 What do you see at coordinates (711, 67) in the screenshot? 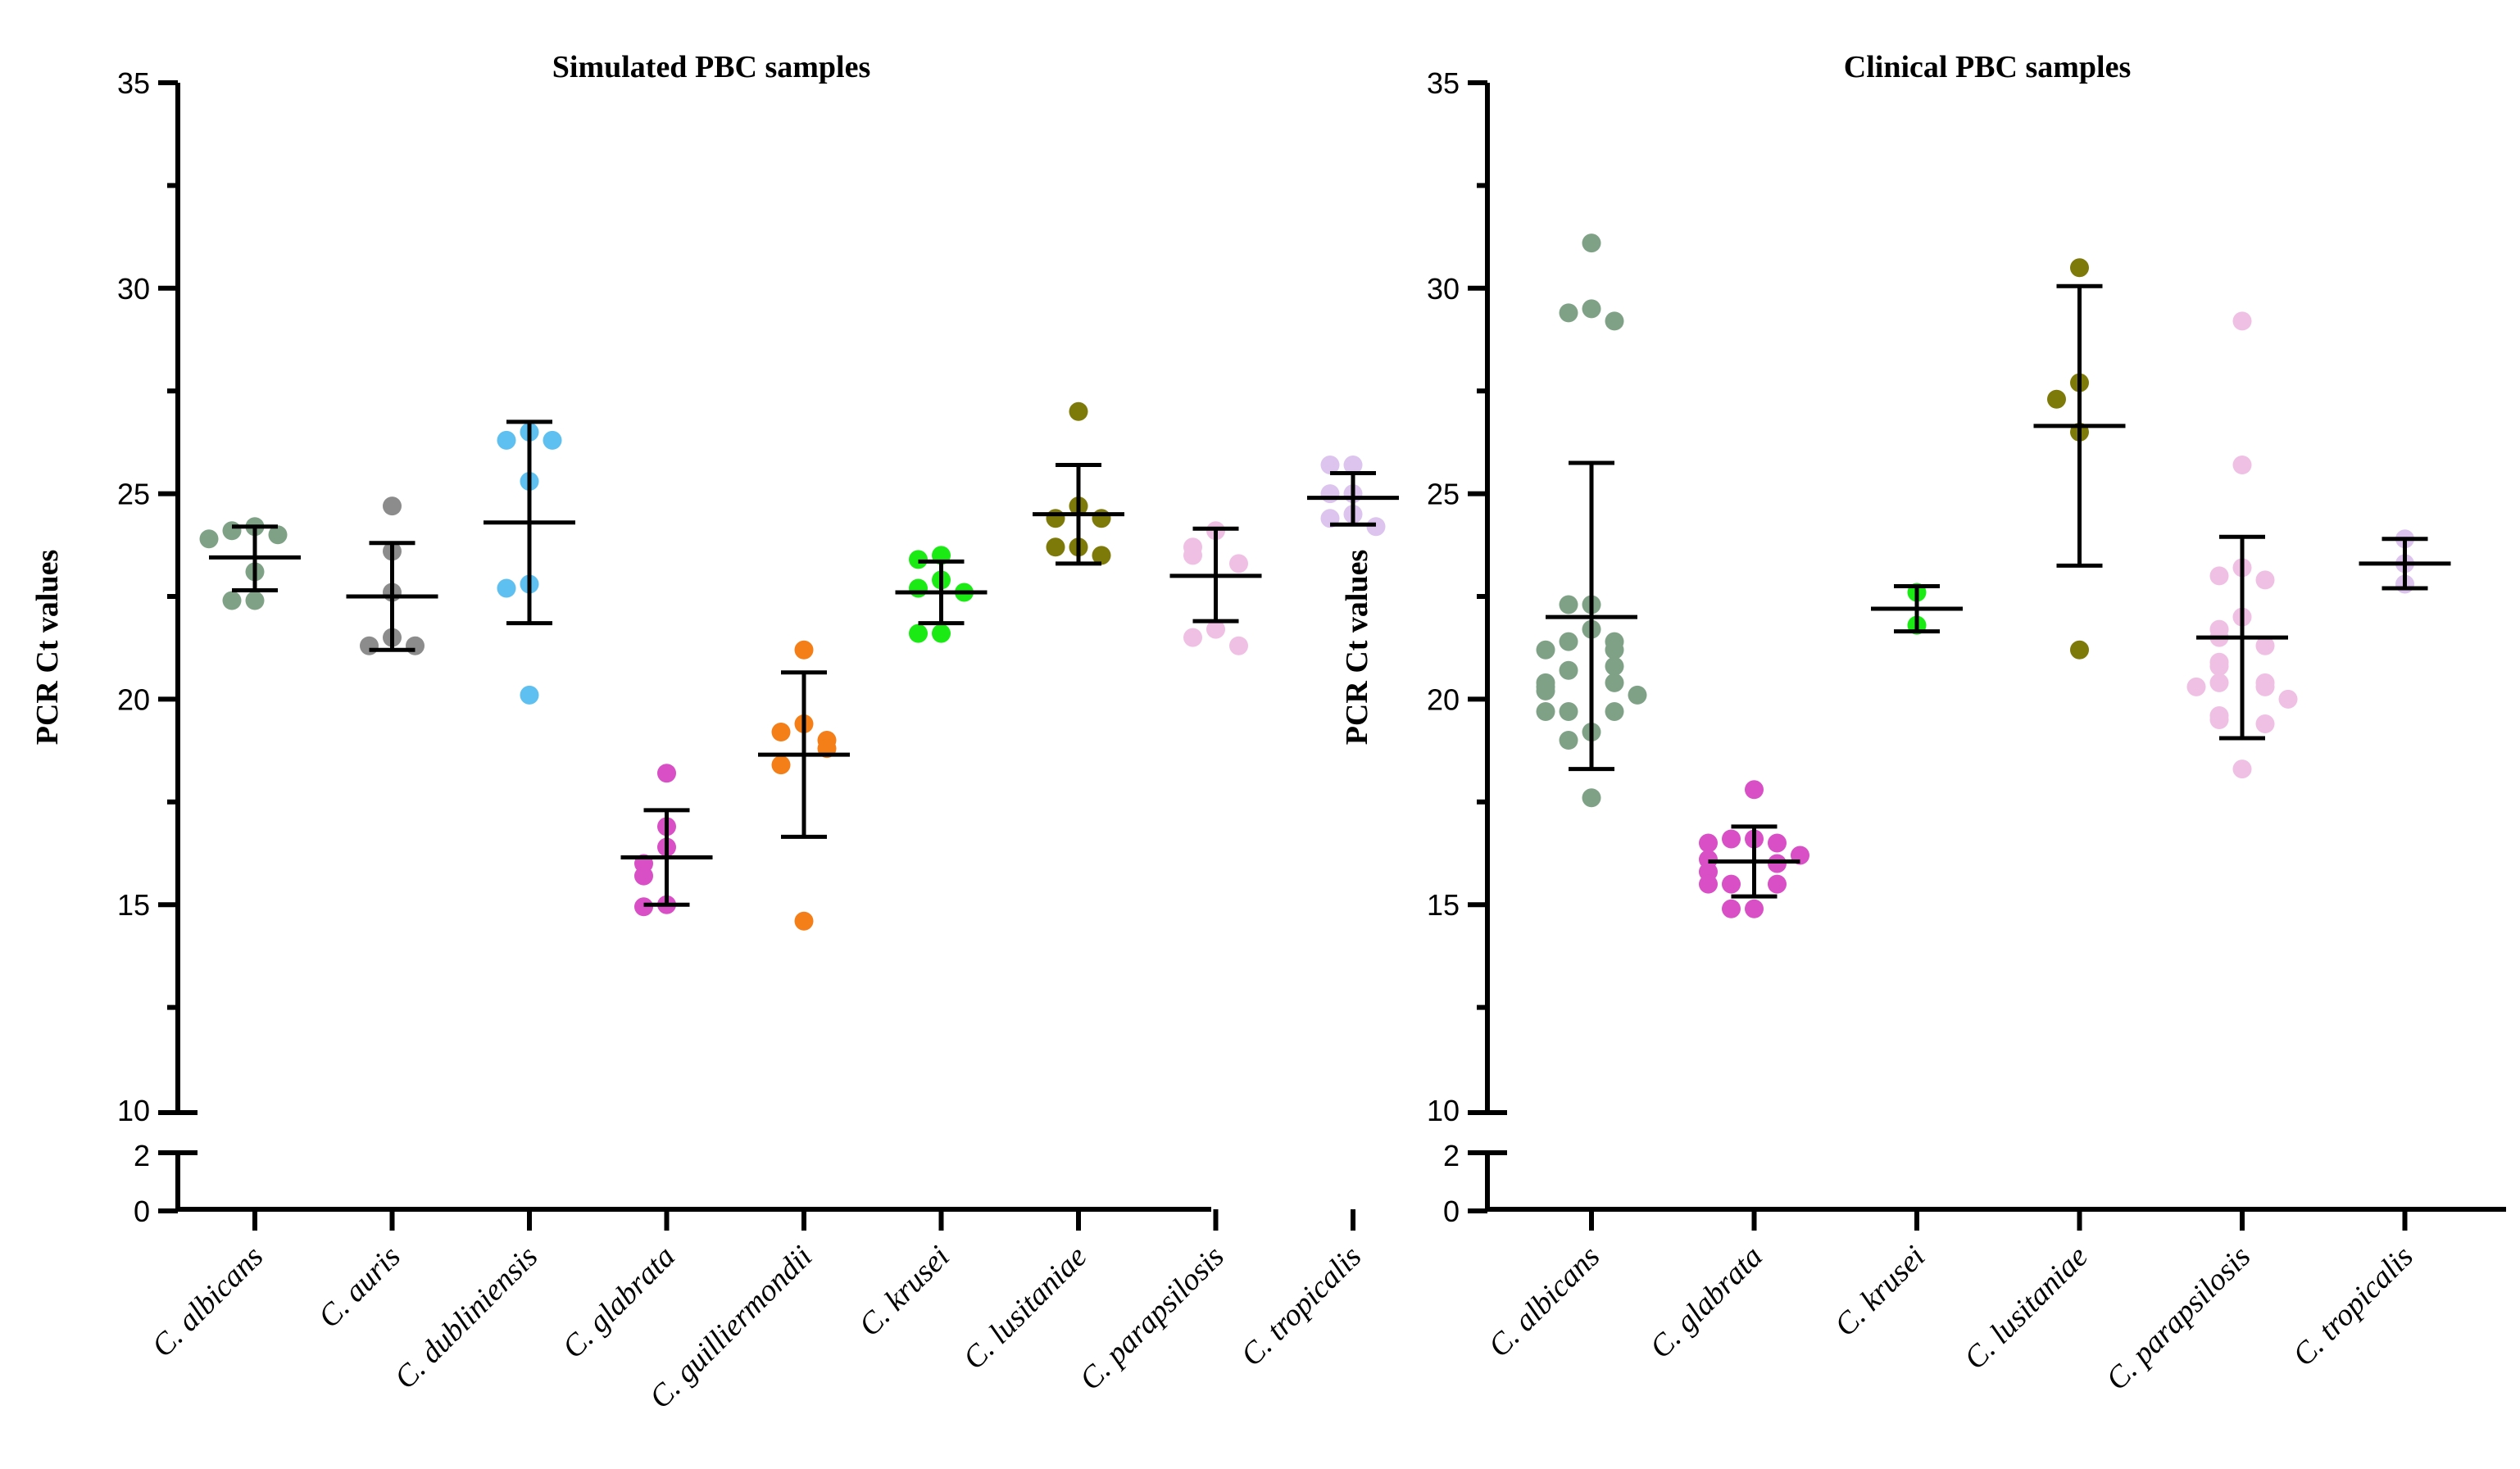
I see `chart-title: Simulated PBC samples` at bounding box center [711, 67].